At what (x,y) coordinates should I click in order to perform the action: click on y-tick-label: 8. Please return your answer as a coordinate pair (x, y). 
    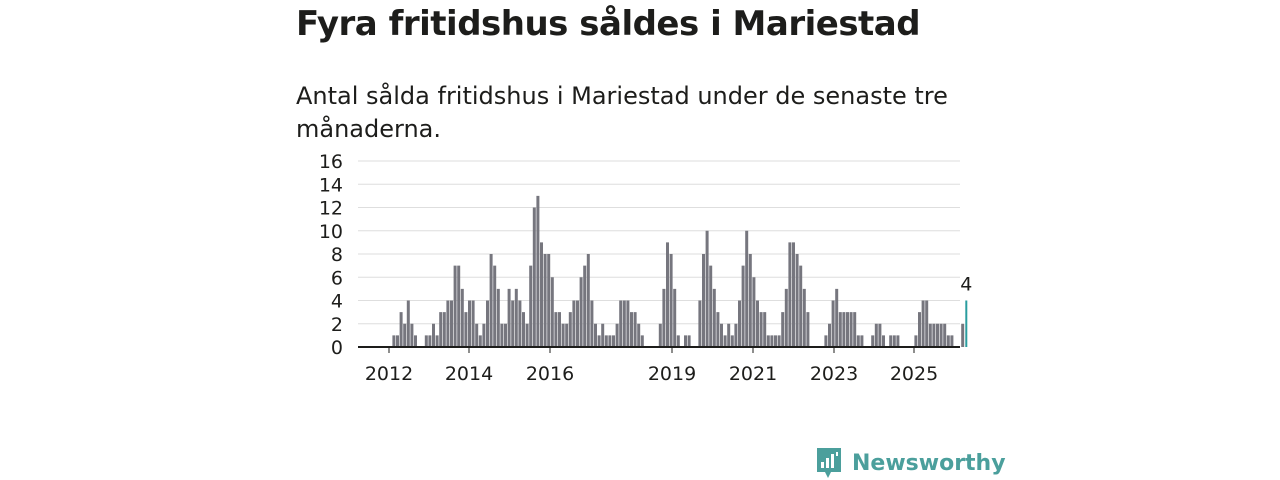
    Looking at the image, I should click on (337, 255).